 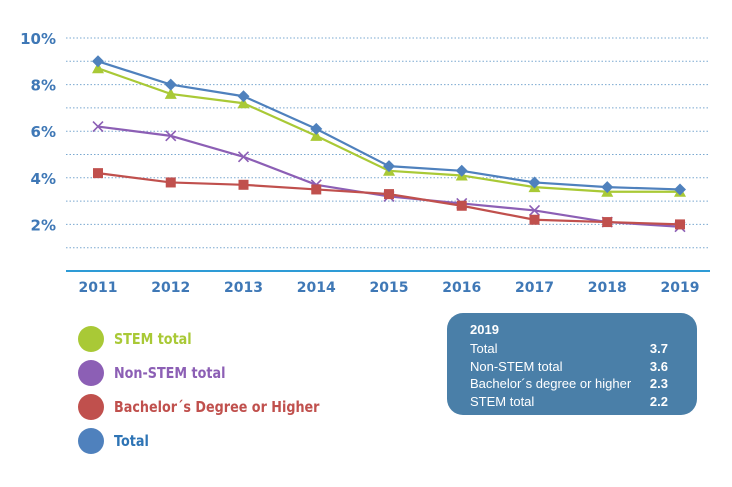 What do you see at coordinates (217, 441) in the screenshot?
I see `legend-item-total: Total` at bounding box center [217, 441].